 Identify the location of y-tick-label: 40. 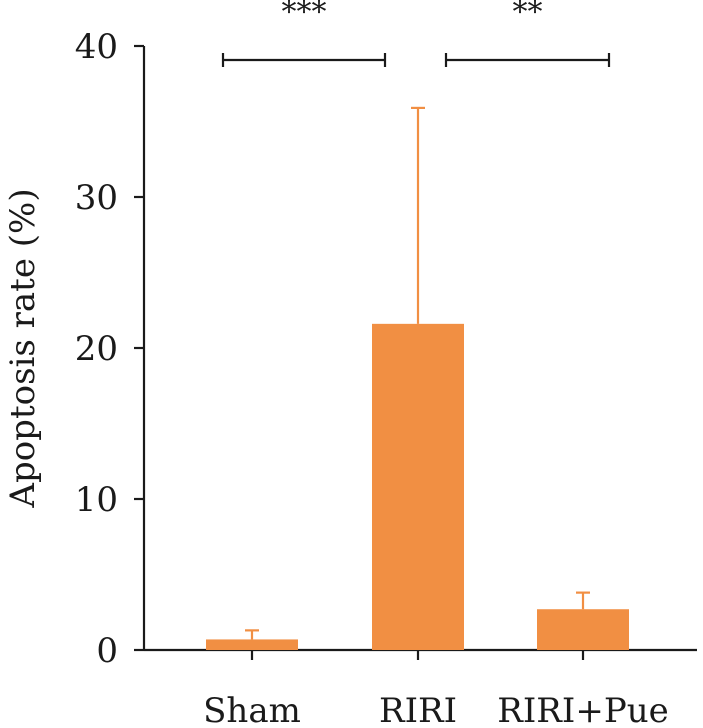
(96, 47).